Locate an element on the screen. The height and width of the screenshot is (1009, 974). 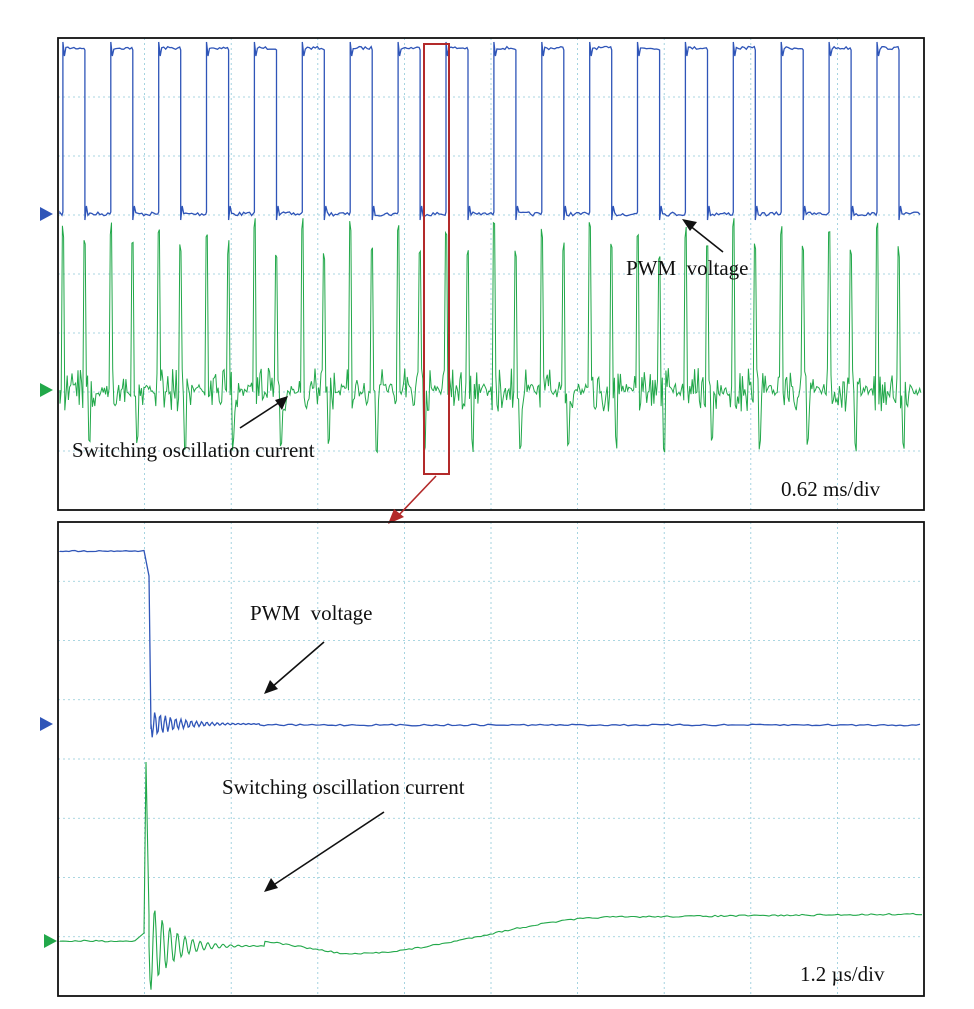
top-current-arrow-head is located at coordinates (281, 403).